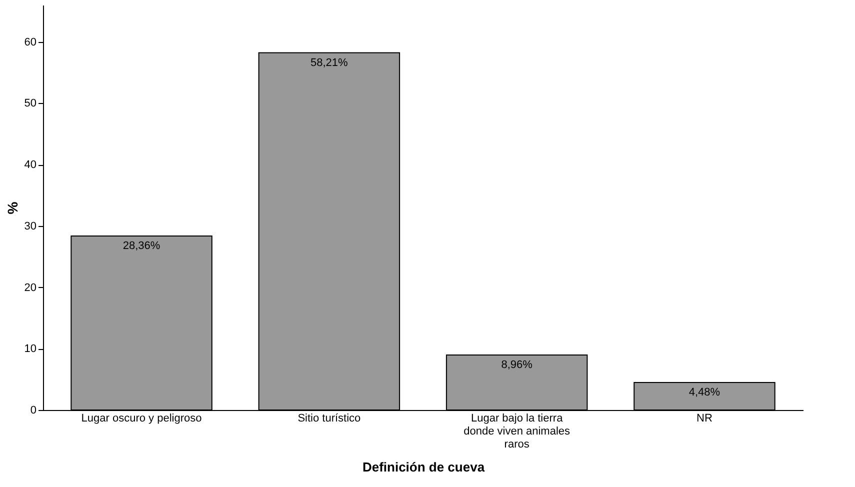 The image size is (855, 487). I want to click on data-label: 28,36%, so click(141, 246).